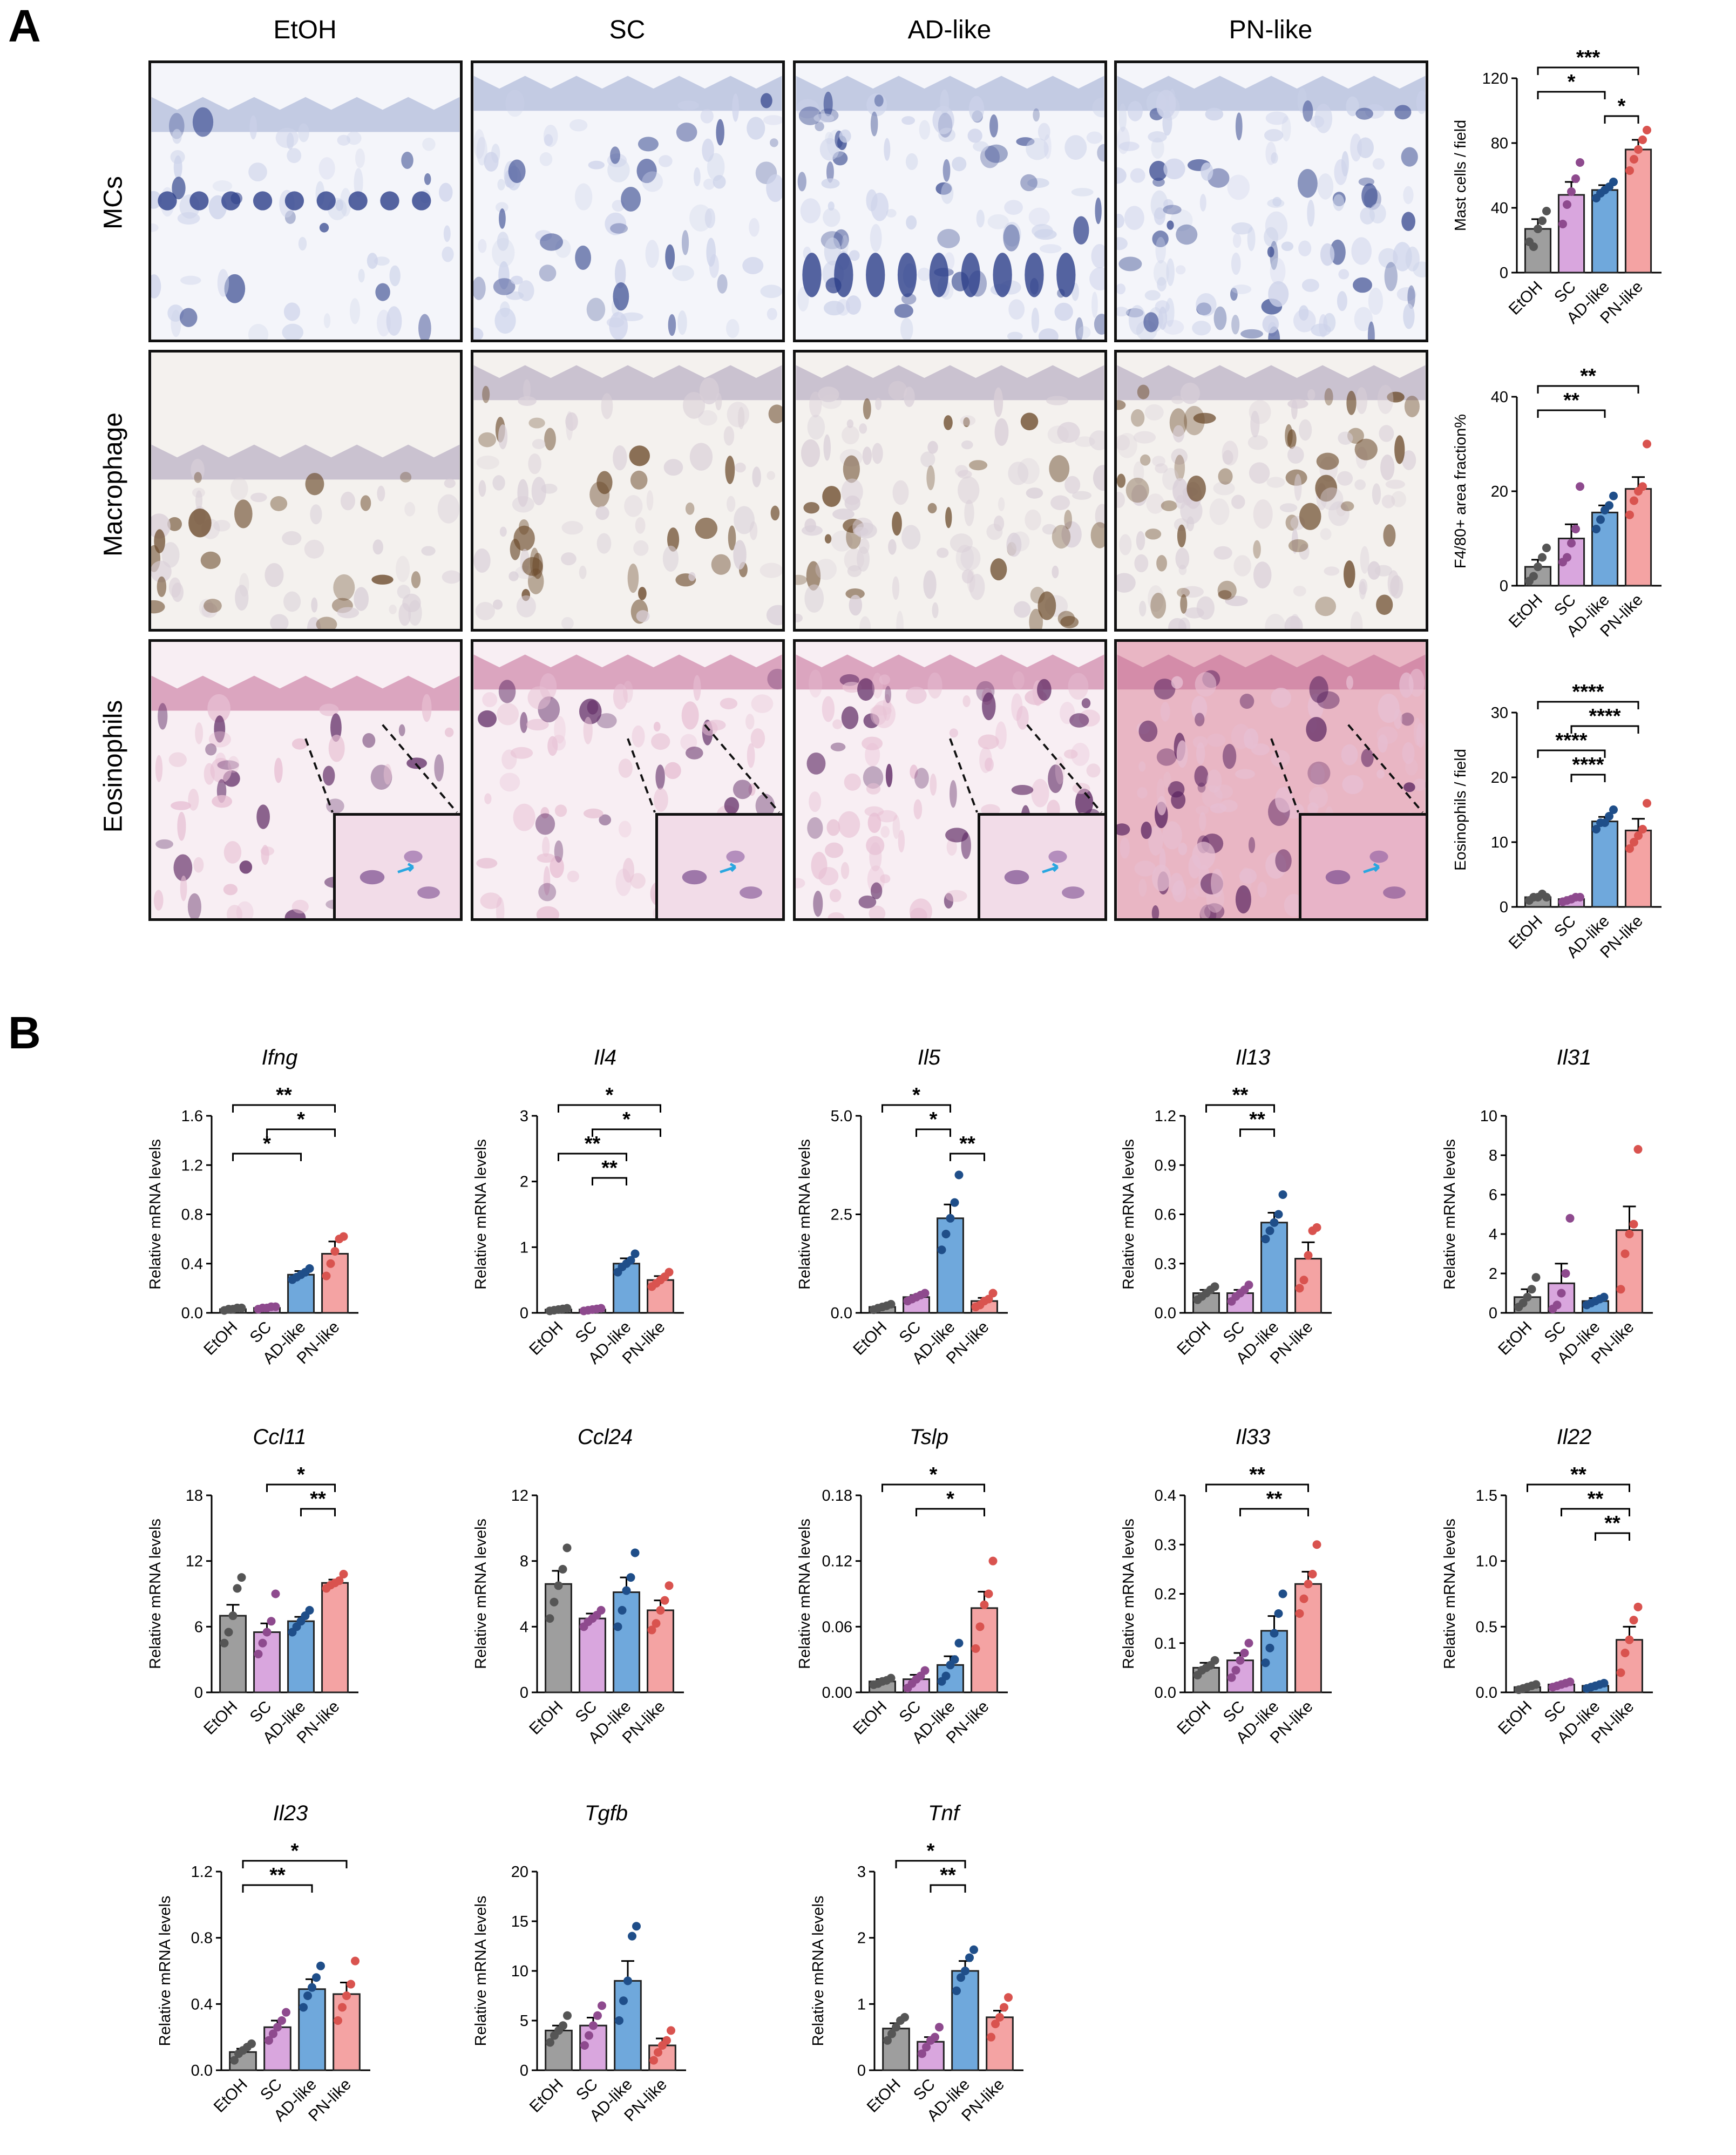 The width and height of the screenshot is (1736, 2155). I want to click on significance-label: ****, so click(1571, 740).